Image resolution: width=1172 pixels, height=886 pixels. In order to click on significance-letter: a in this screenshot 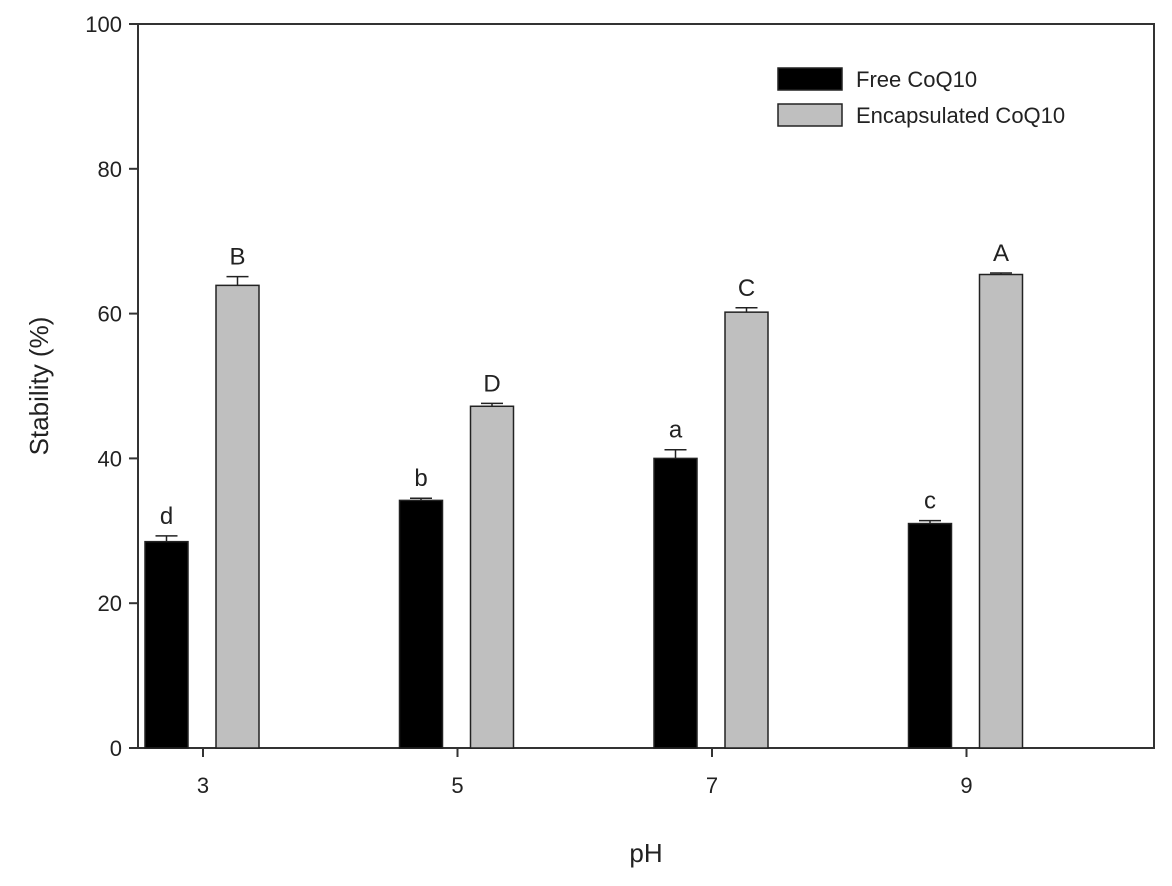, I will do `click(676, 430)`.